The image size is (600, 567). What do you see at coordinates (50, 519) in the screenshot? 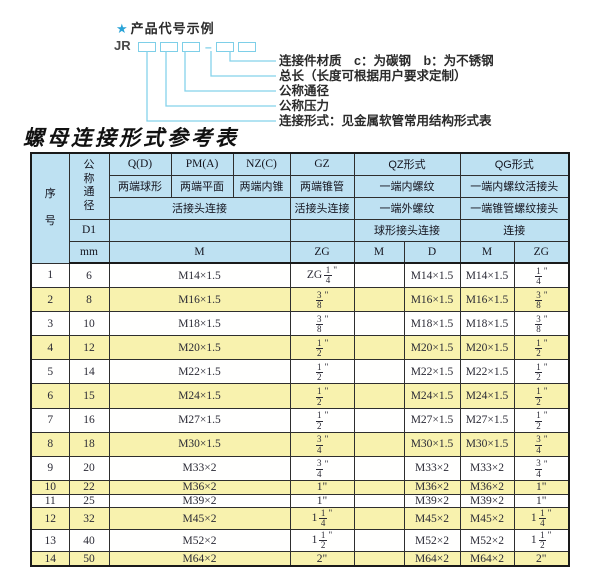
I see `cell-index: 12` at bounding box center [50, 519].